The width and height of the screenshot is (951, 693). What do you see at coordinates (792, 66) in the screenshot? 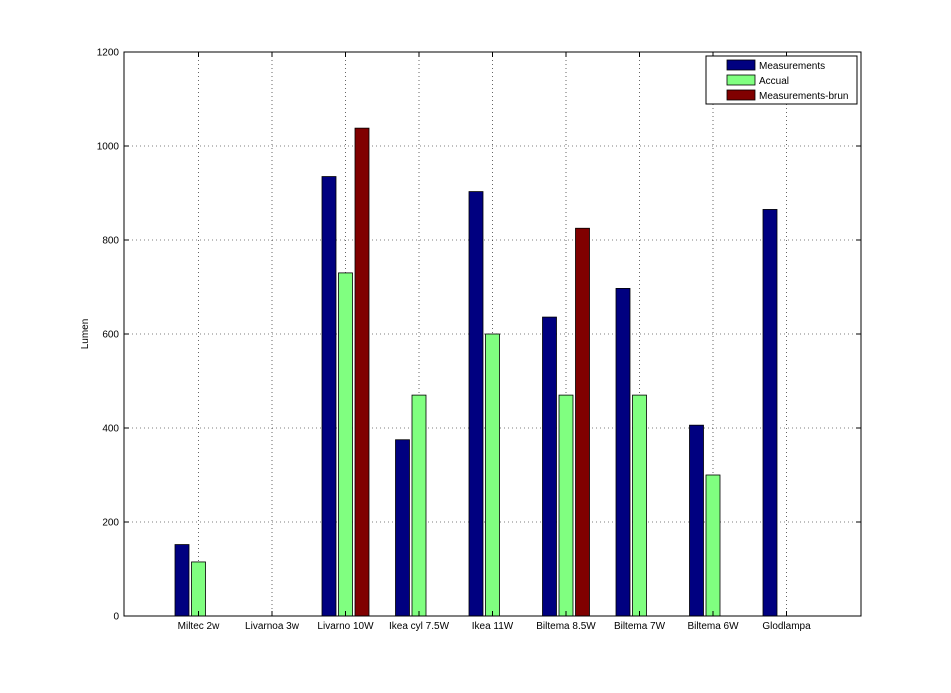
I see `legend-label: Measurements` at bounding box center [792, 66].